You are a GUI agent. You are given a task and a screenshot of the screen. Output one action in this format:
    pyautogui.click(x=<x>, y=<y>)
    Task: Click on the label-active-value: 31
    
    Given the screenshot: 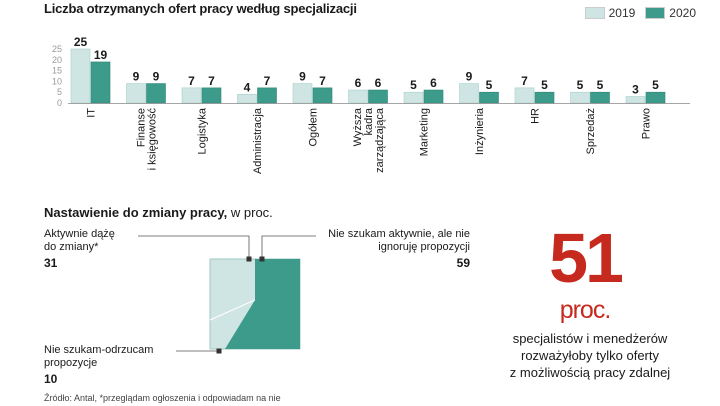 What is the action you would take?
    pyautogui.click(x=51, y=263)
    